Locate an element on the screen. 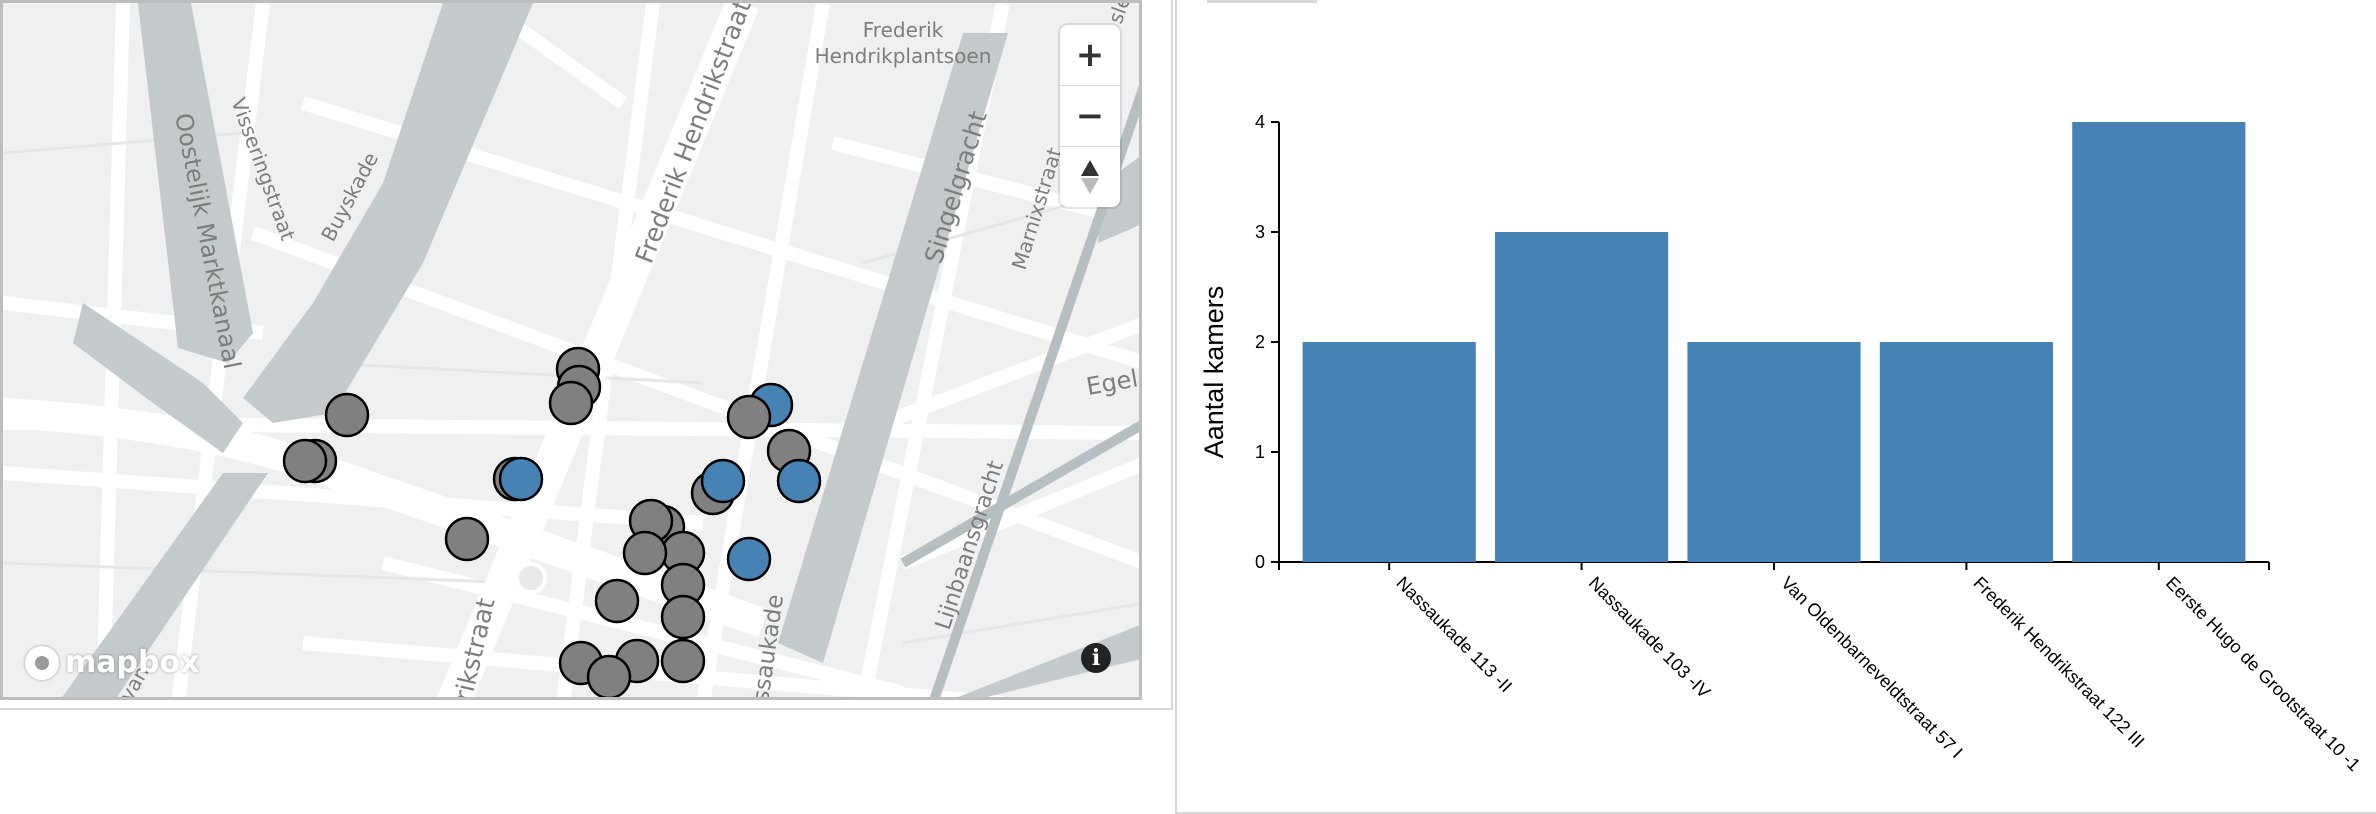 Image resolution: width=2376 pixels, height=814 pixels. mapbox-logo: mapbox is located at coordinates (112, 662).